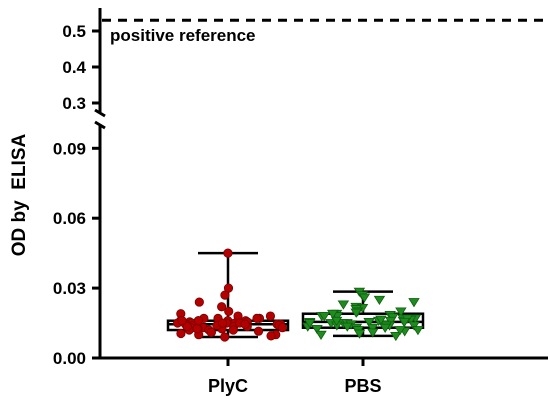 Image resolution: width=550 pixels, height=404 pixels. Describe the element at coordinates (295, 377) in the screenshot. I see `x-axis: PlyC PBS` at that location.